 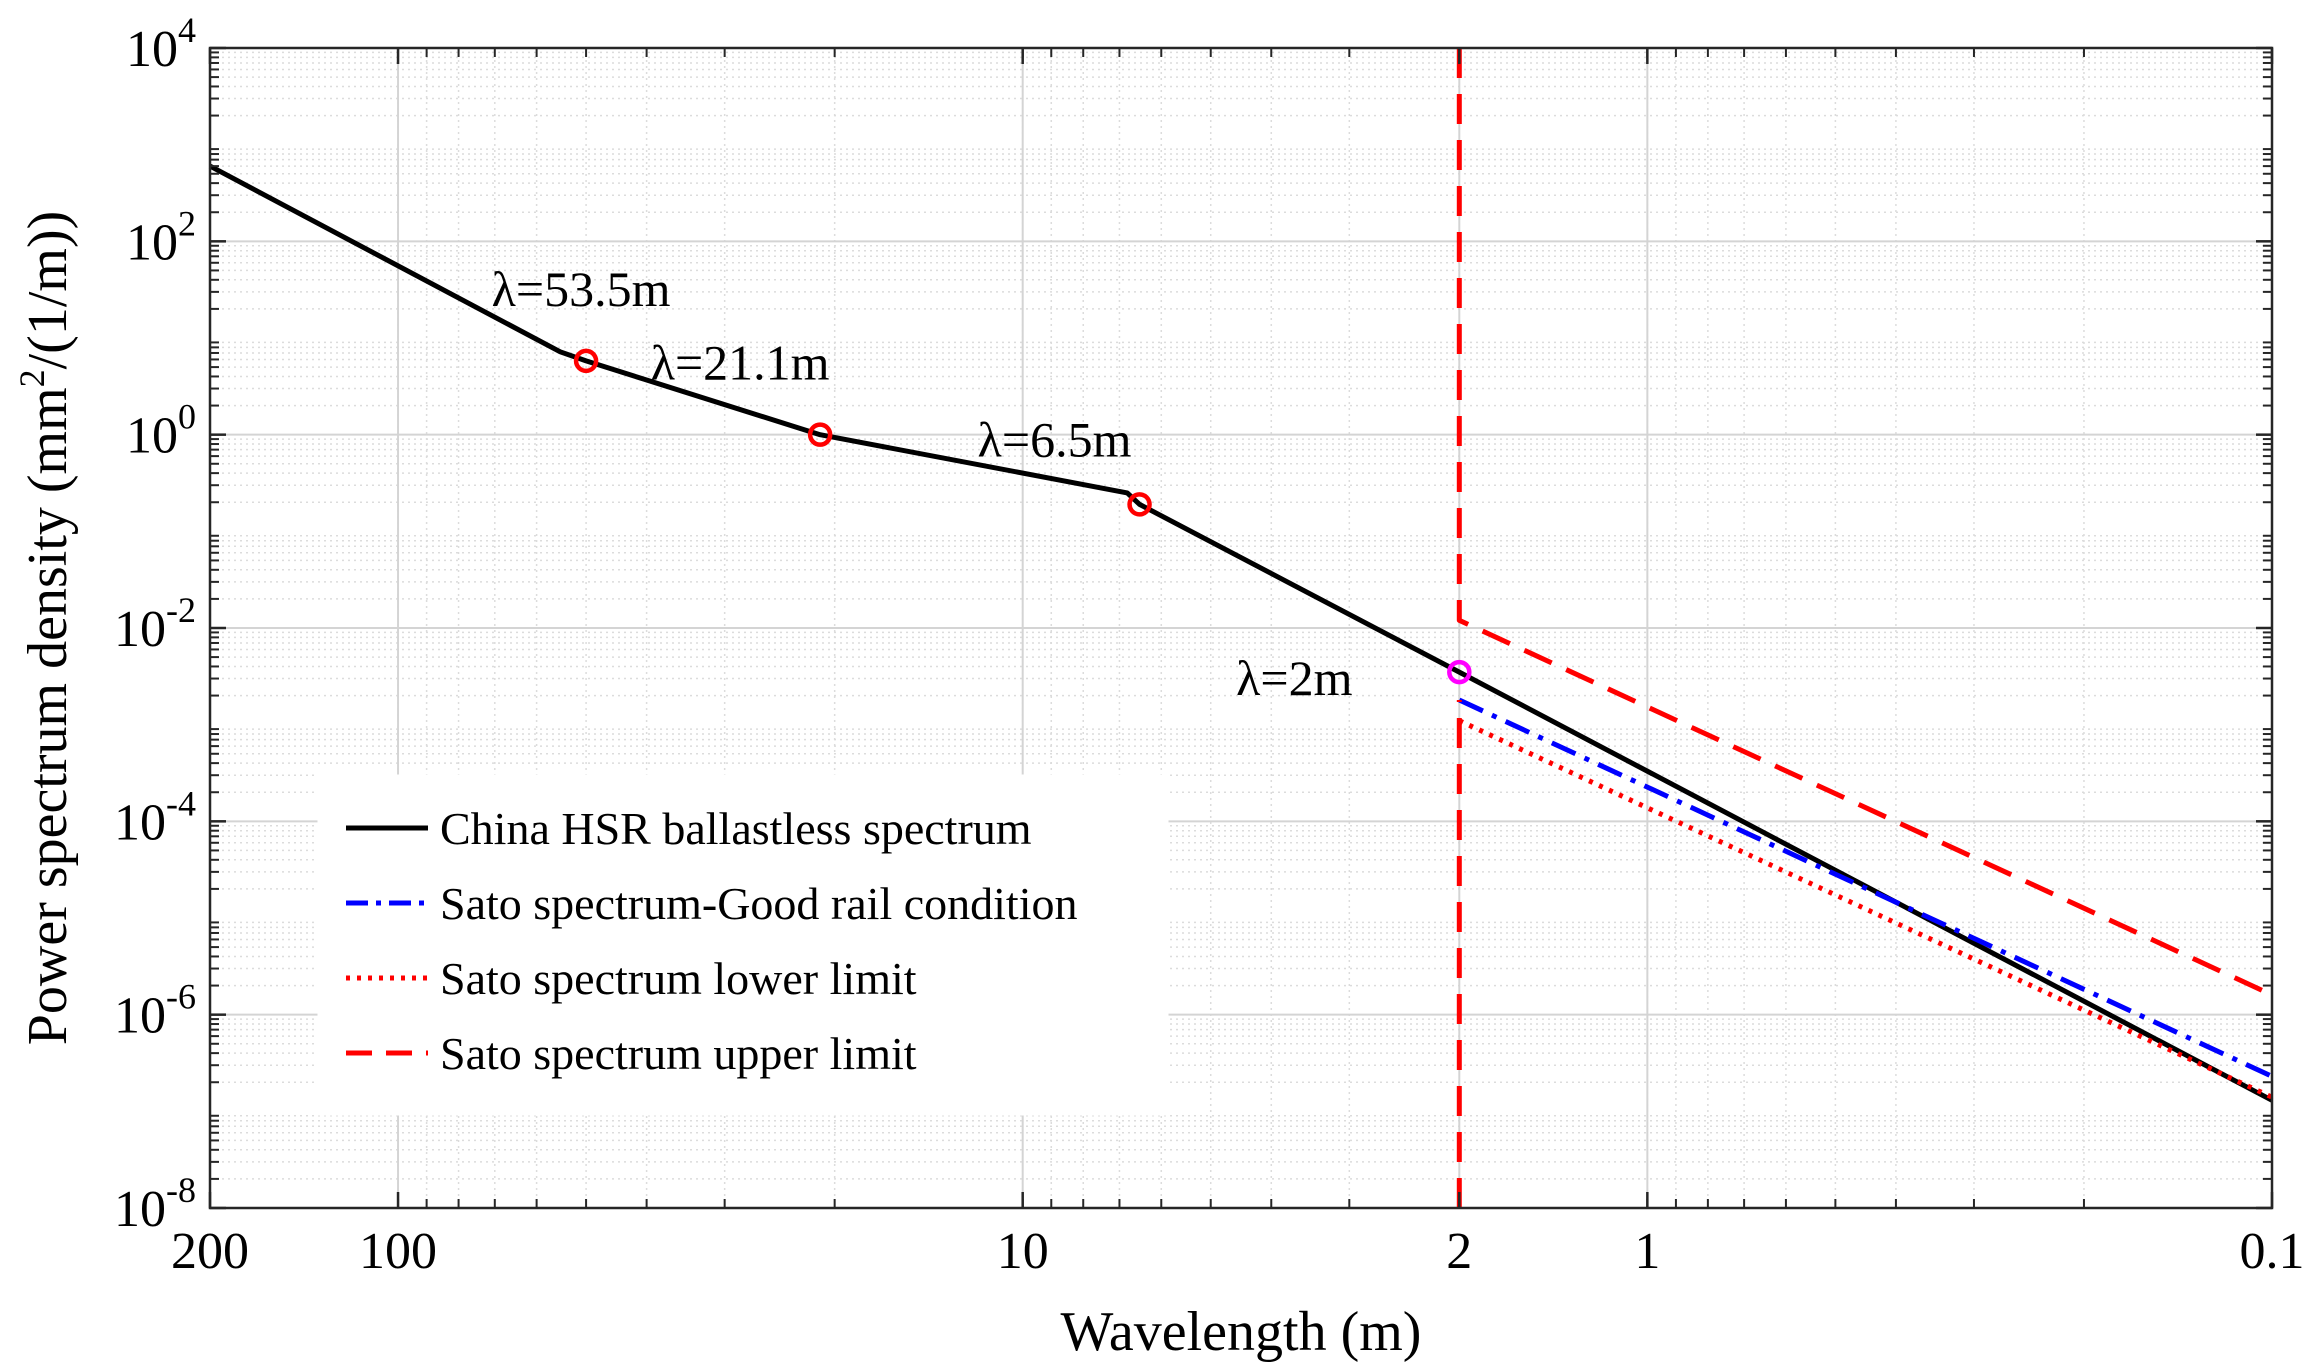 What do you see at coordinates (2272, 1251) in the screenshot?
I see `x-tick-label: 0.1` at bounding box center [2272, 1251].